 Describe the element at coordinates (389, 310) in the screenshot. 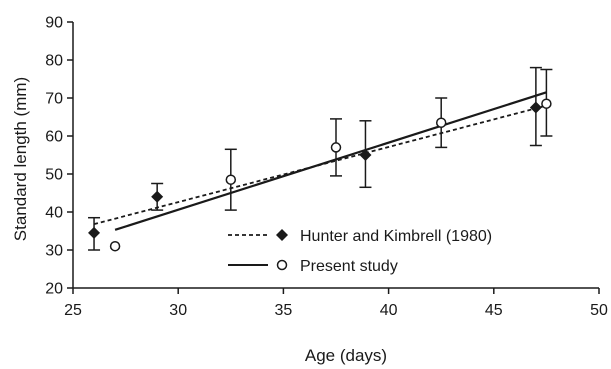

I see `x-tick-label: 40` at that location.